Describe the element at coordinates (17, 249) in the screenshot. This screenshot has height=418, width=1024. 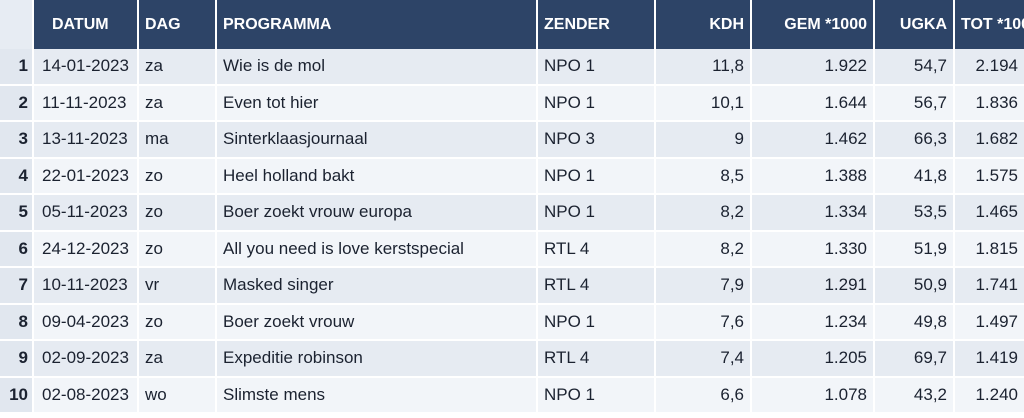
I see `rank-cell: 6` at that location.